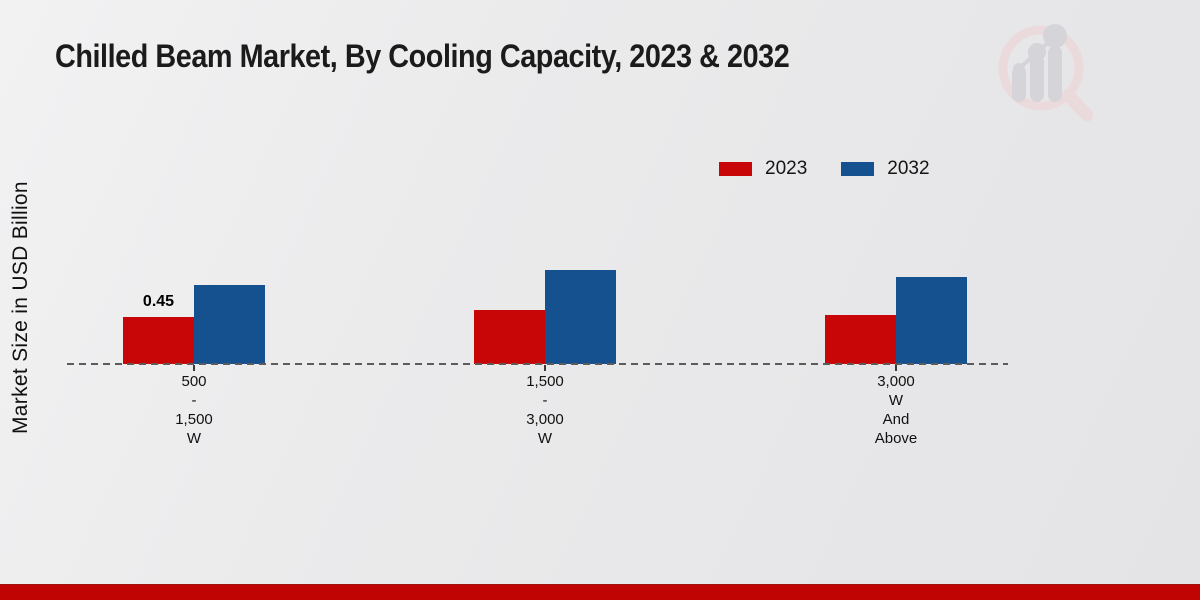  I want to click on legend-item-2023: 2023, so click(763, 169).